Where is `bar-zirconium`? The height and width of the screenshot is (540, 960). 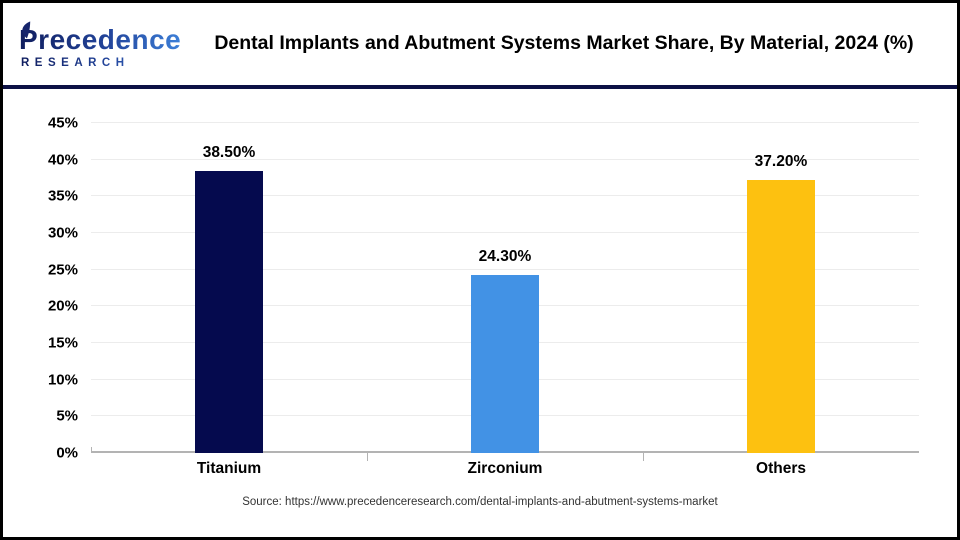
bar-zirconium is located at coordinates (504, 363).